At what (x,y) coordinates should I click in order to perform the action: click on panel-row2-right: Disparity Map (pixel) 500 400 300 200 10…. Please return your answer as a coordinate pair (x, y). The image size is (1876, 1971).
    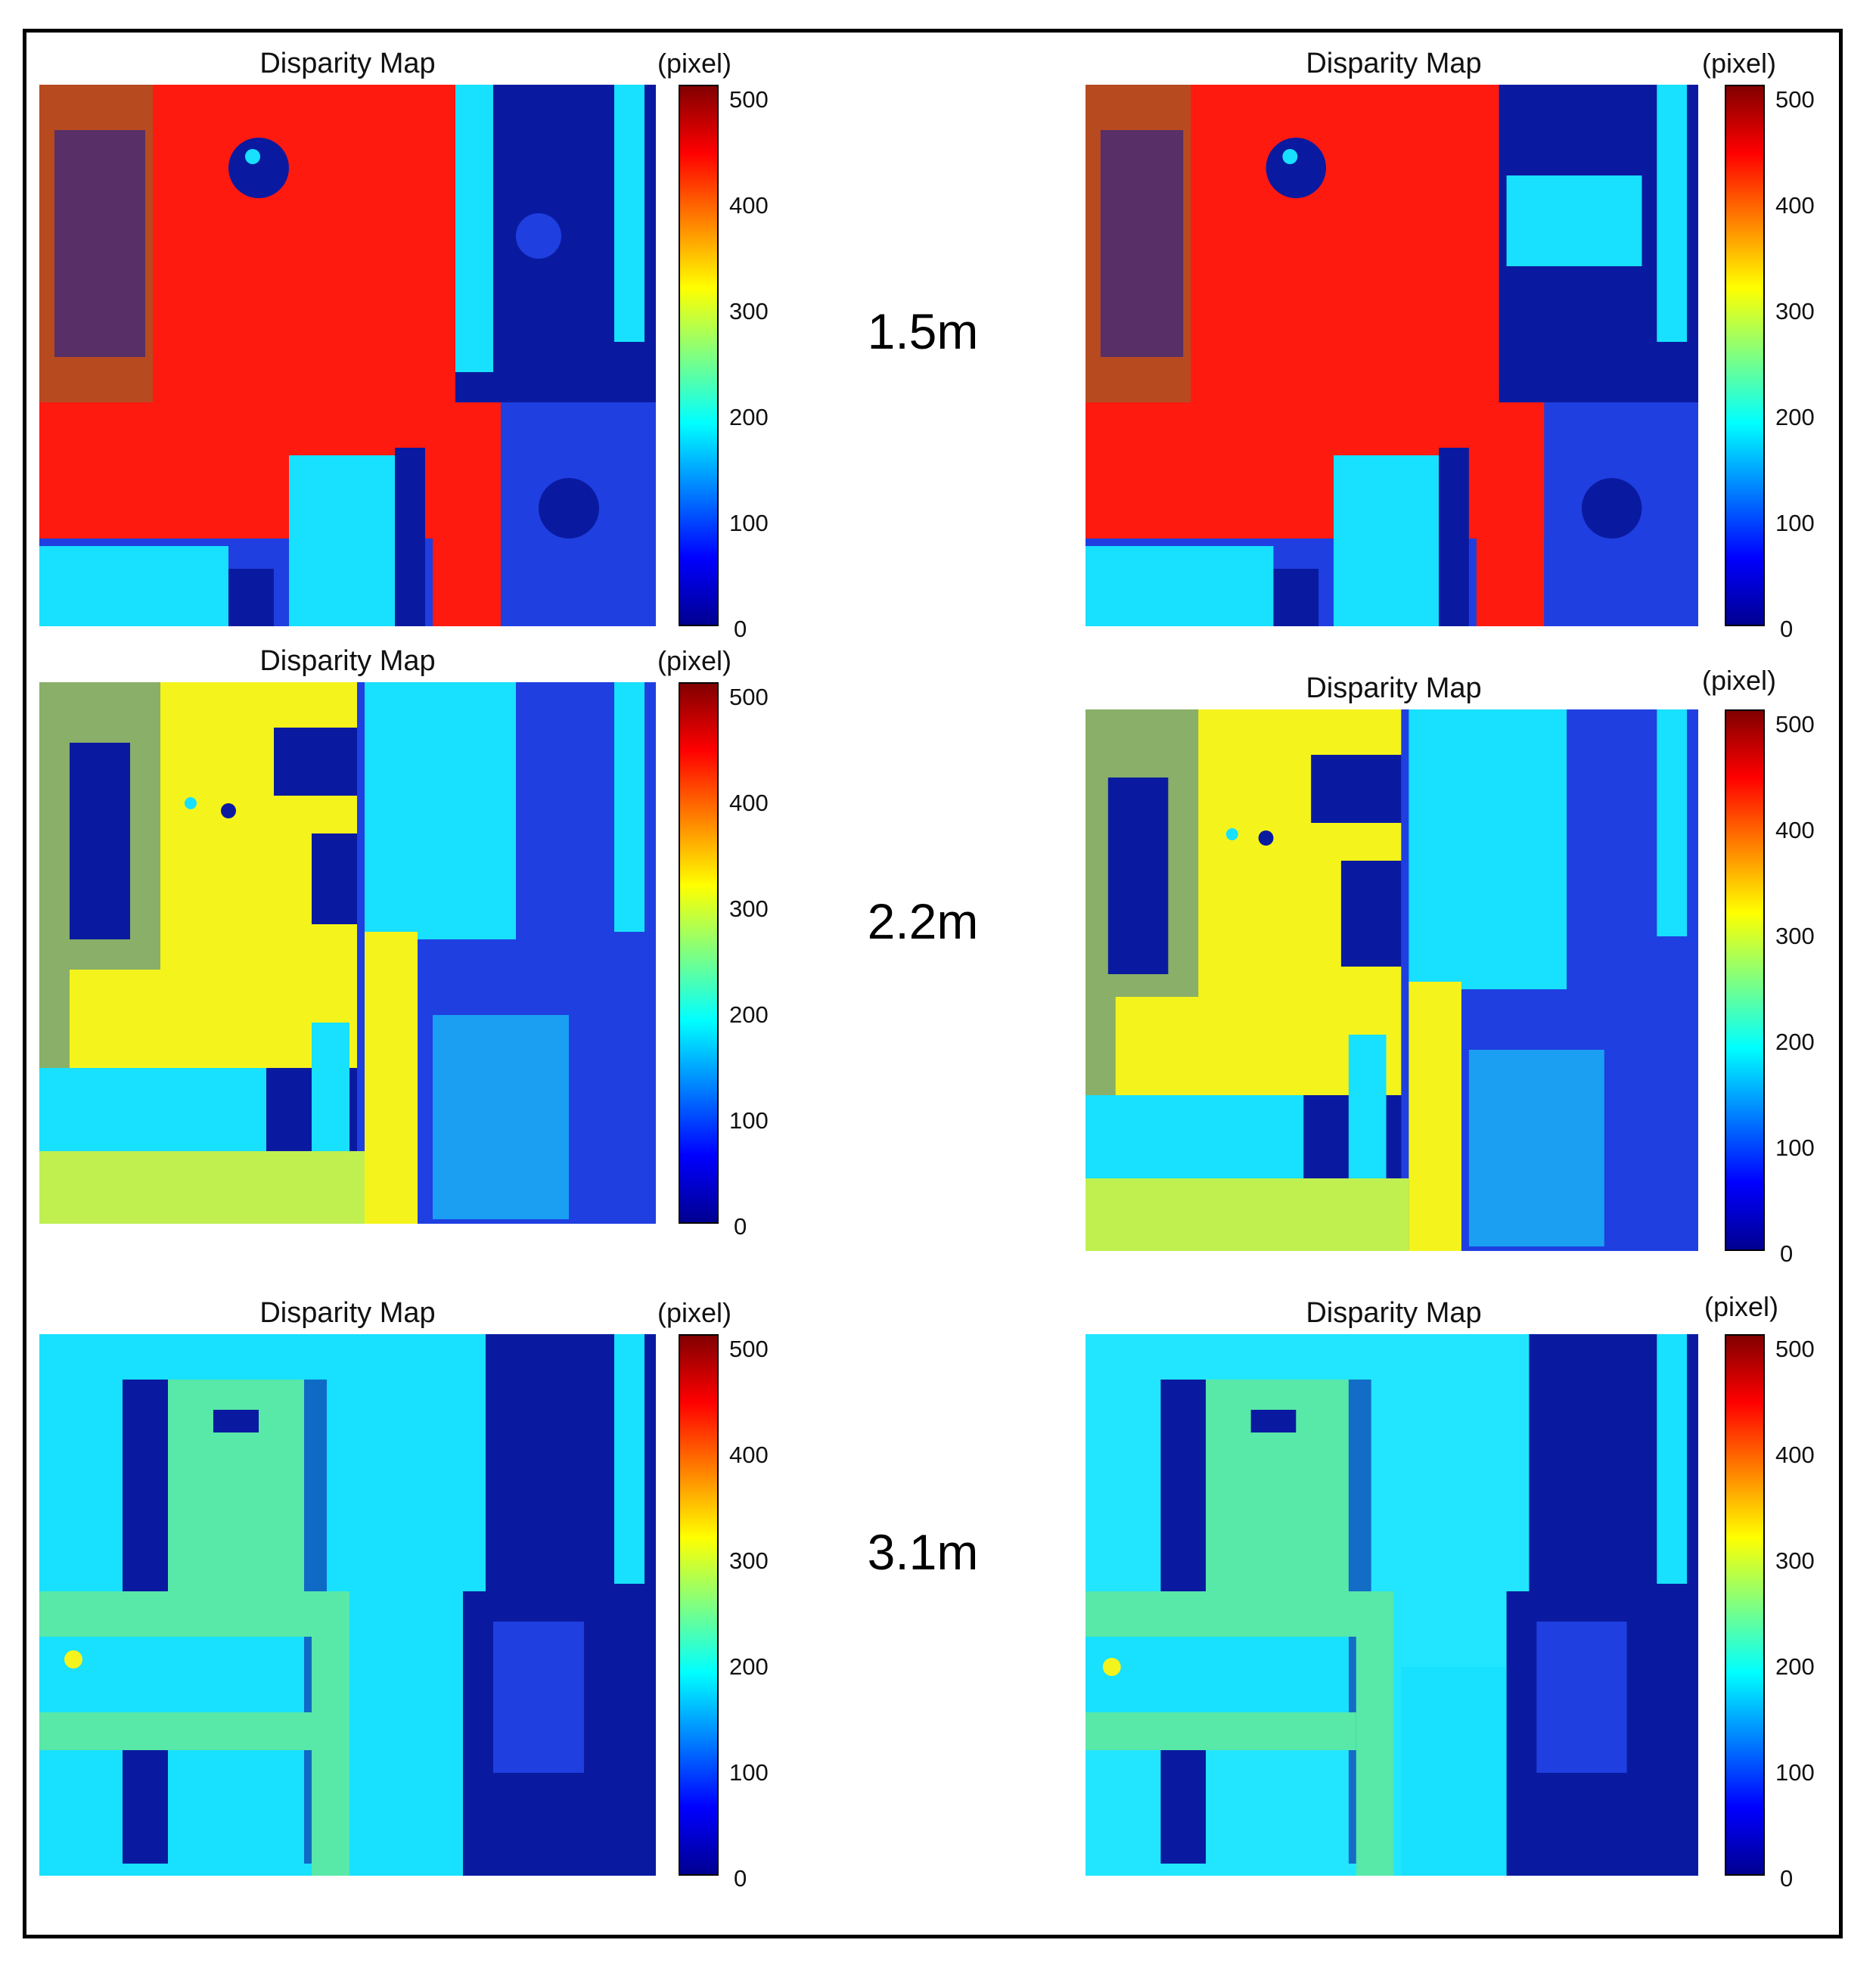
    Looking at the image, I should click on (1464, 966).